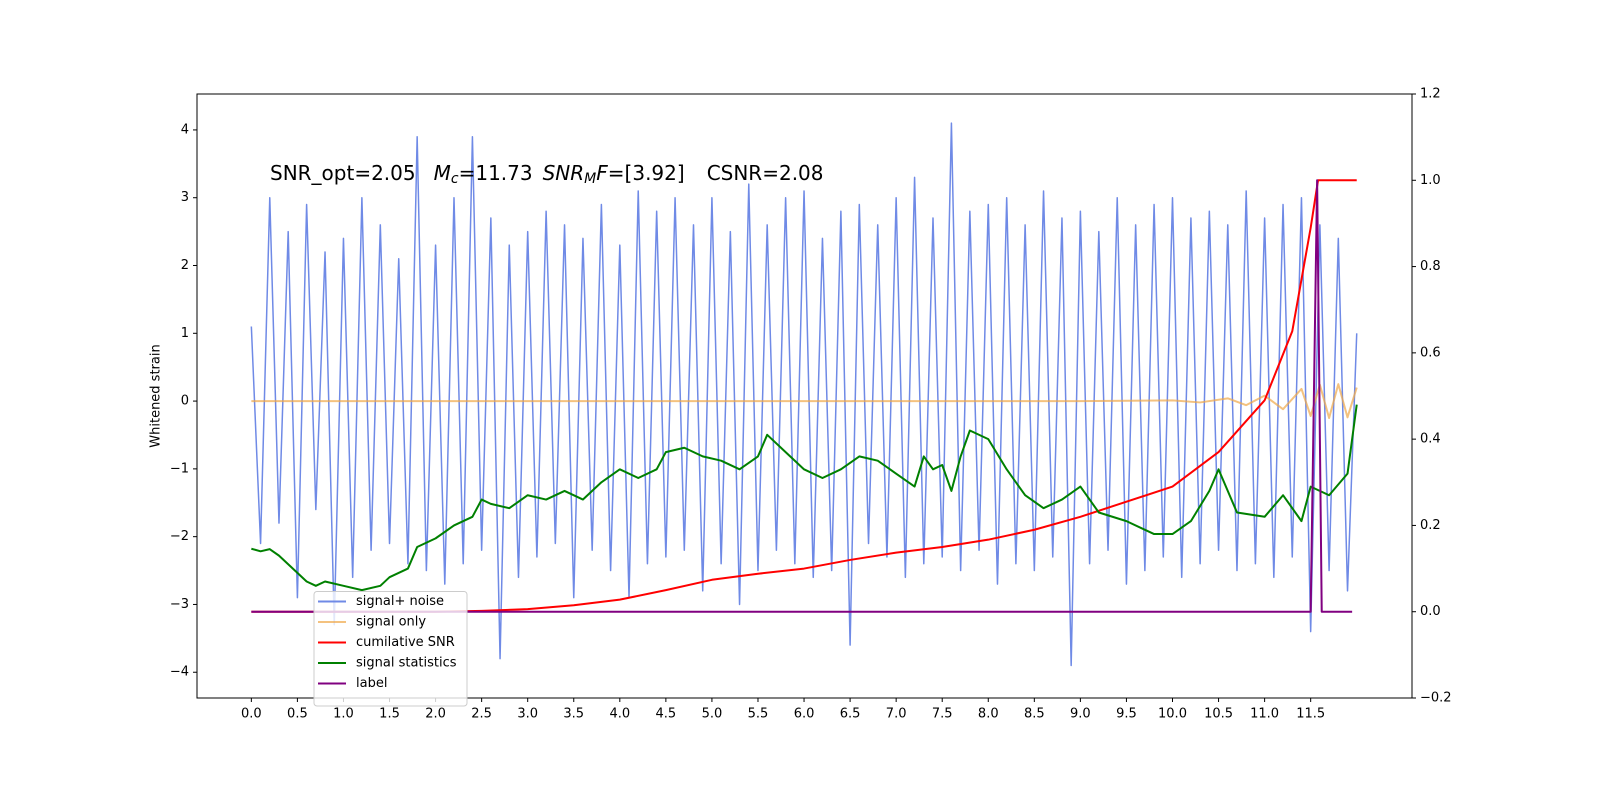 The height and width of the screenshot is (800, 1600). I want to click on y-tick-label: −1, so click(179, 468).